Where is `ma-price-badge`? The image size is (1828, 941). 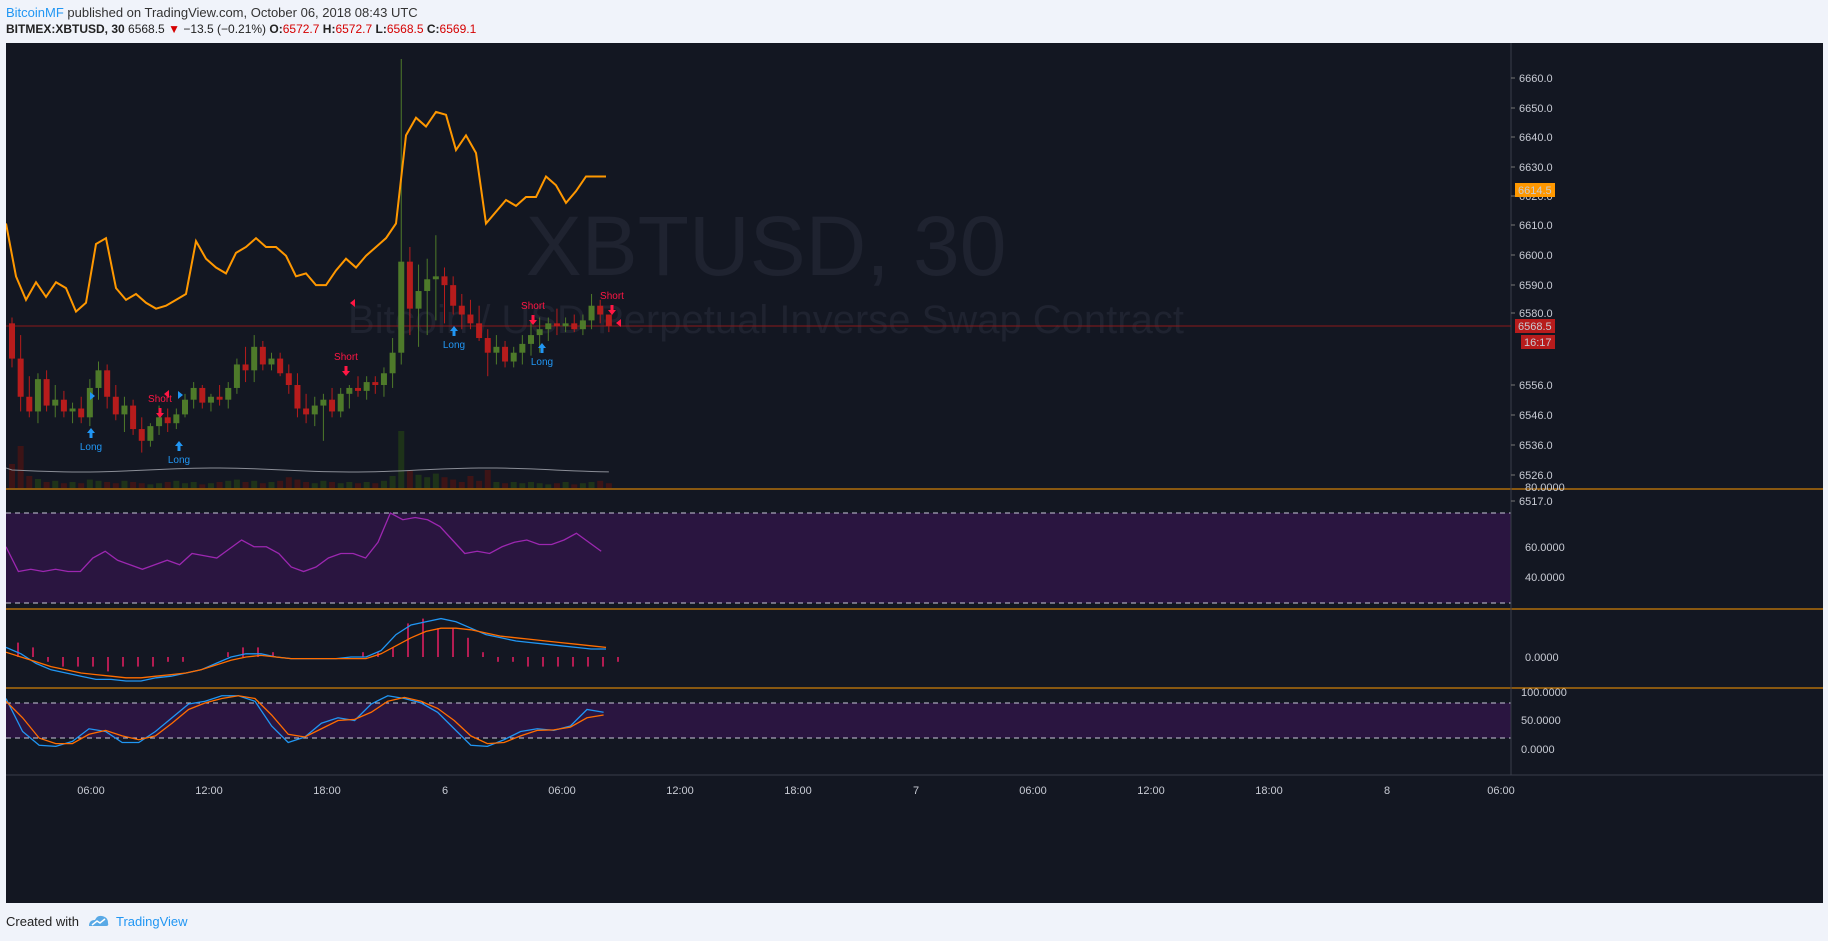 ma-price-badge is located at coordinates (1535, 190).